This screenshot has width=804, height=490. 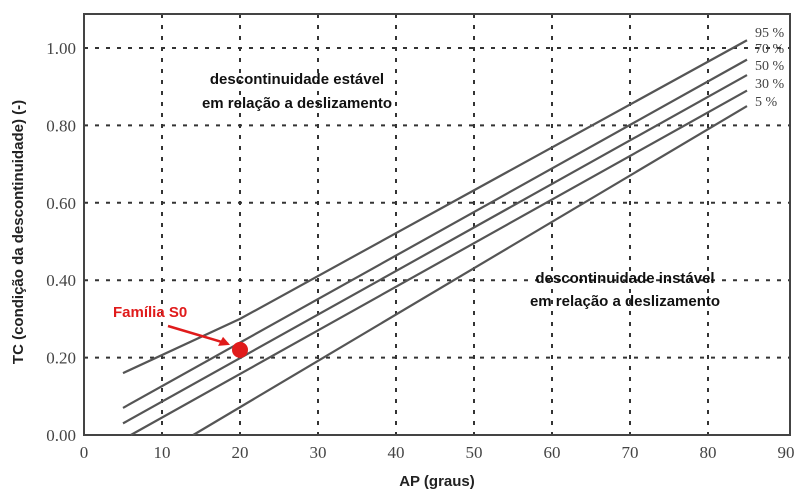 What do you see at coordinates (240, 452) in the screenshot?
I see `x-tick-label: 20` at bounding box center [240, 452].